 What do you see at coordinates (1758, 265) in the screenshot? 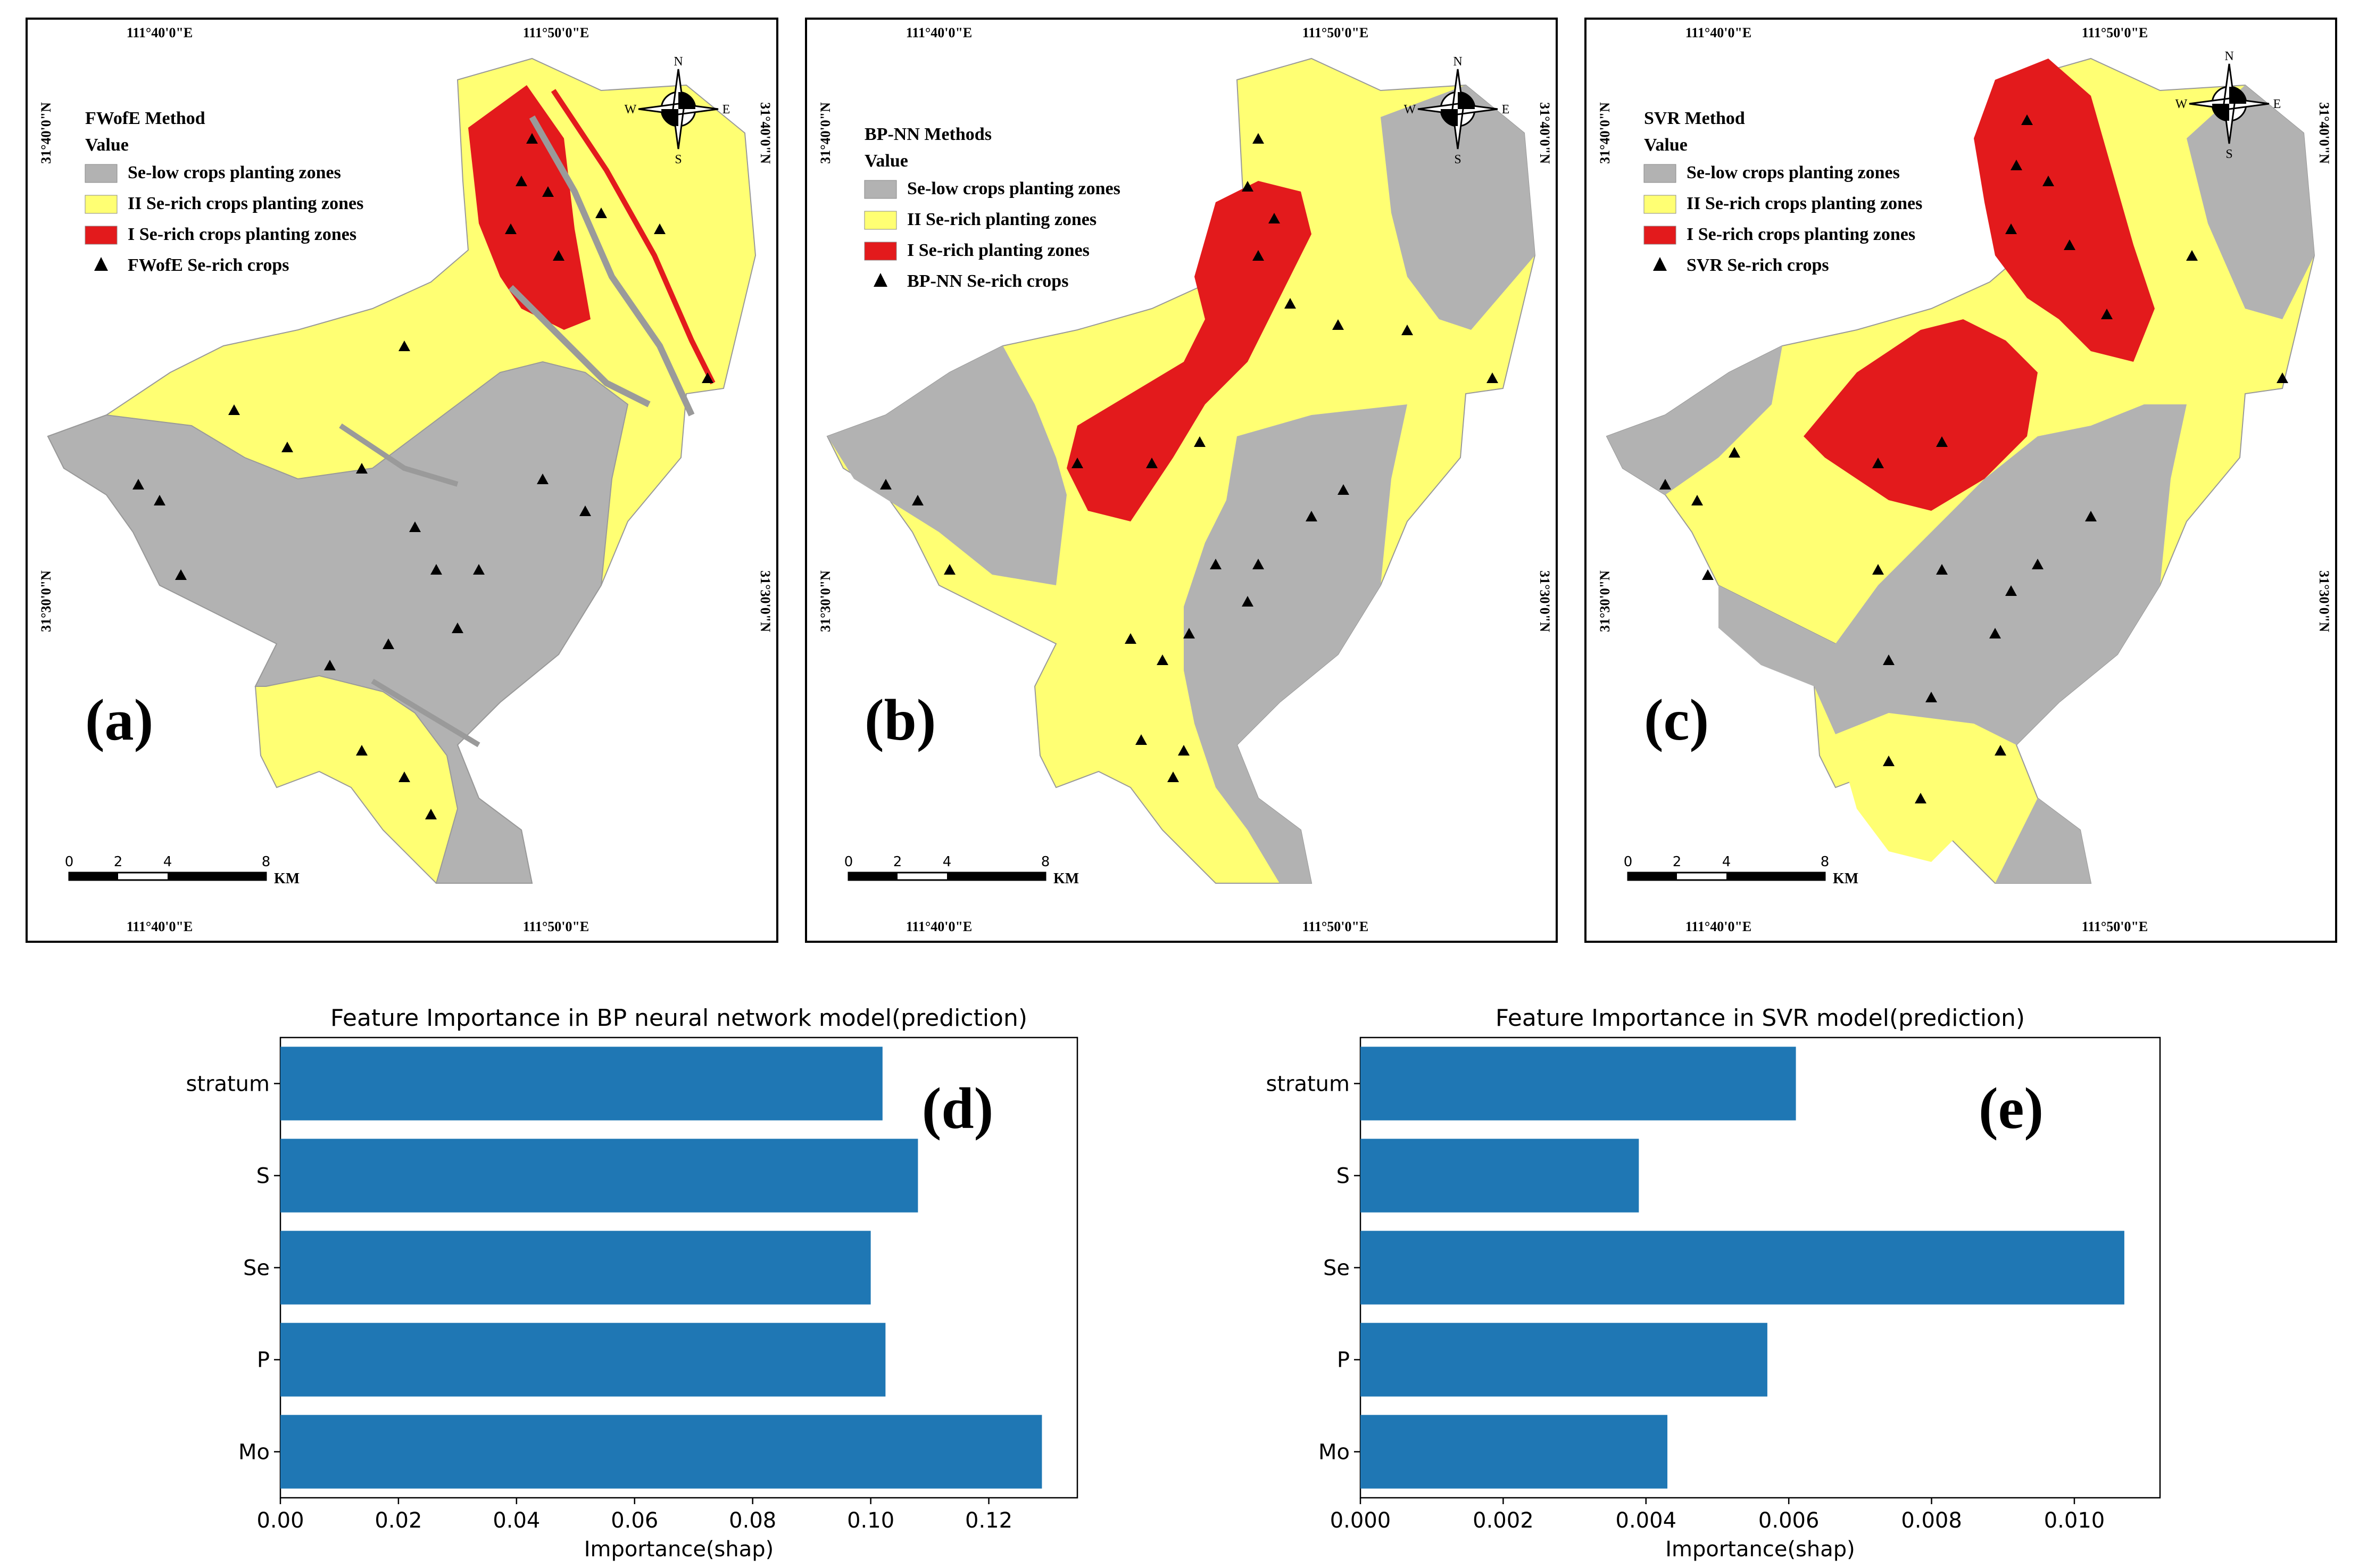
I see `legend-item-label: SVR Se-rich crops` at bounding box center [1758, 265].